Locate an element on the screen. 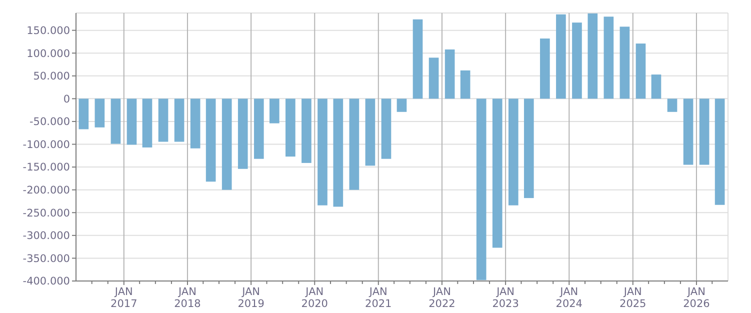 This screenshot has width=751, height=313. x-tick-label: JAN 2022 is located at coordinates (442, 298).